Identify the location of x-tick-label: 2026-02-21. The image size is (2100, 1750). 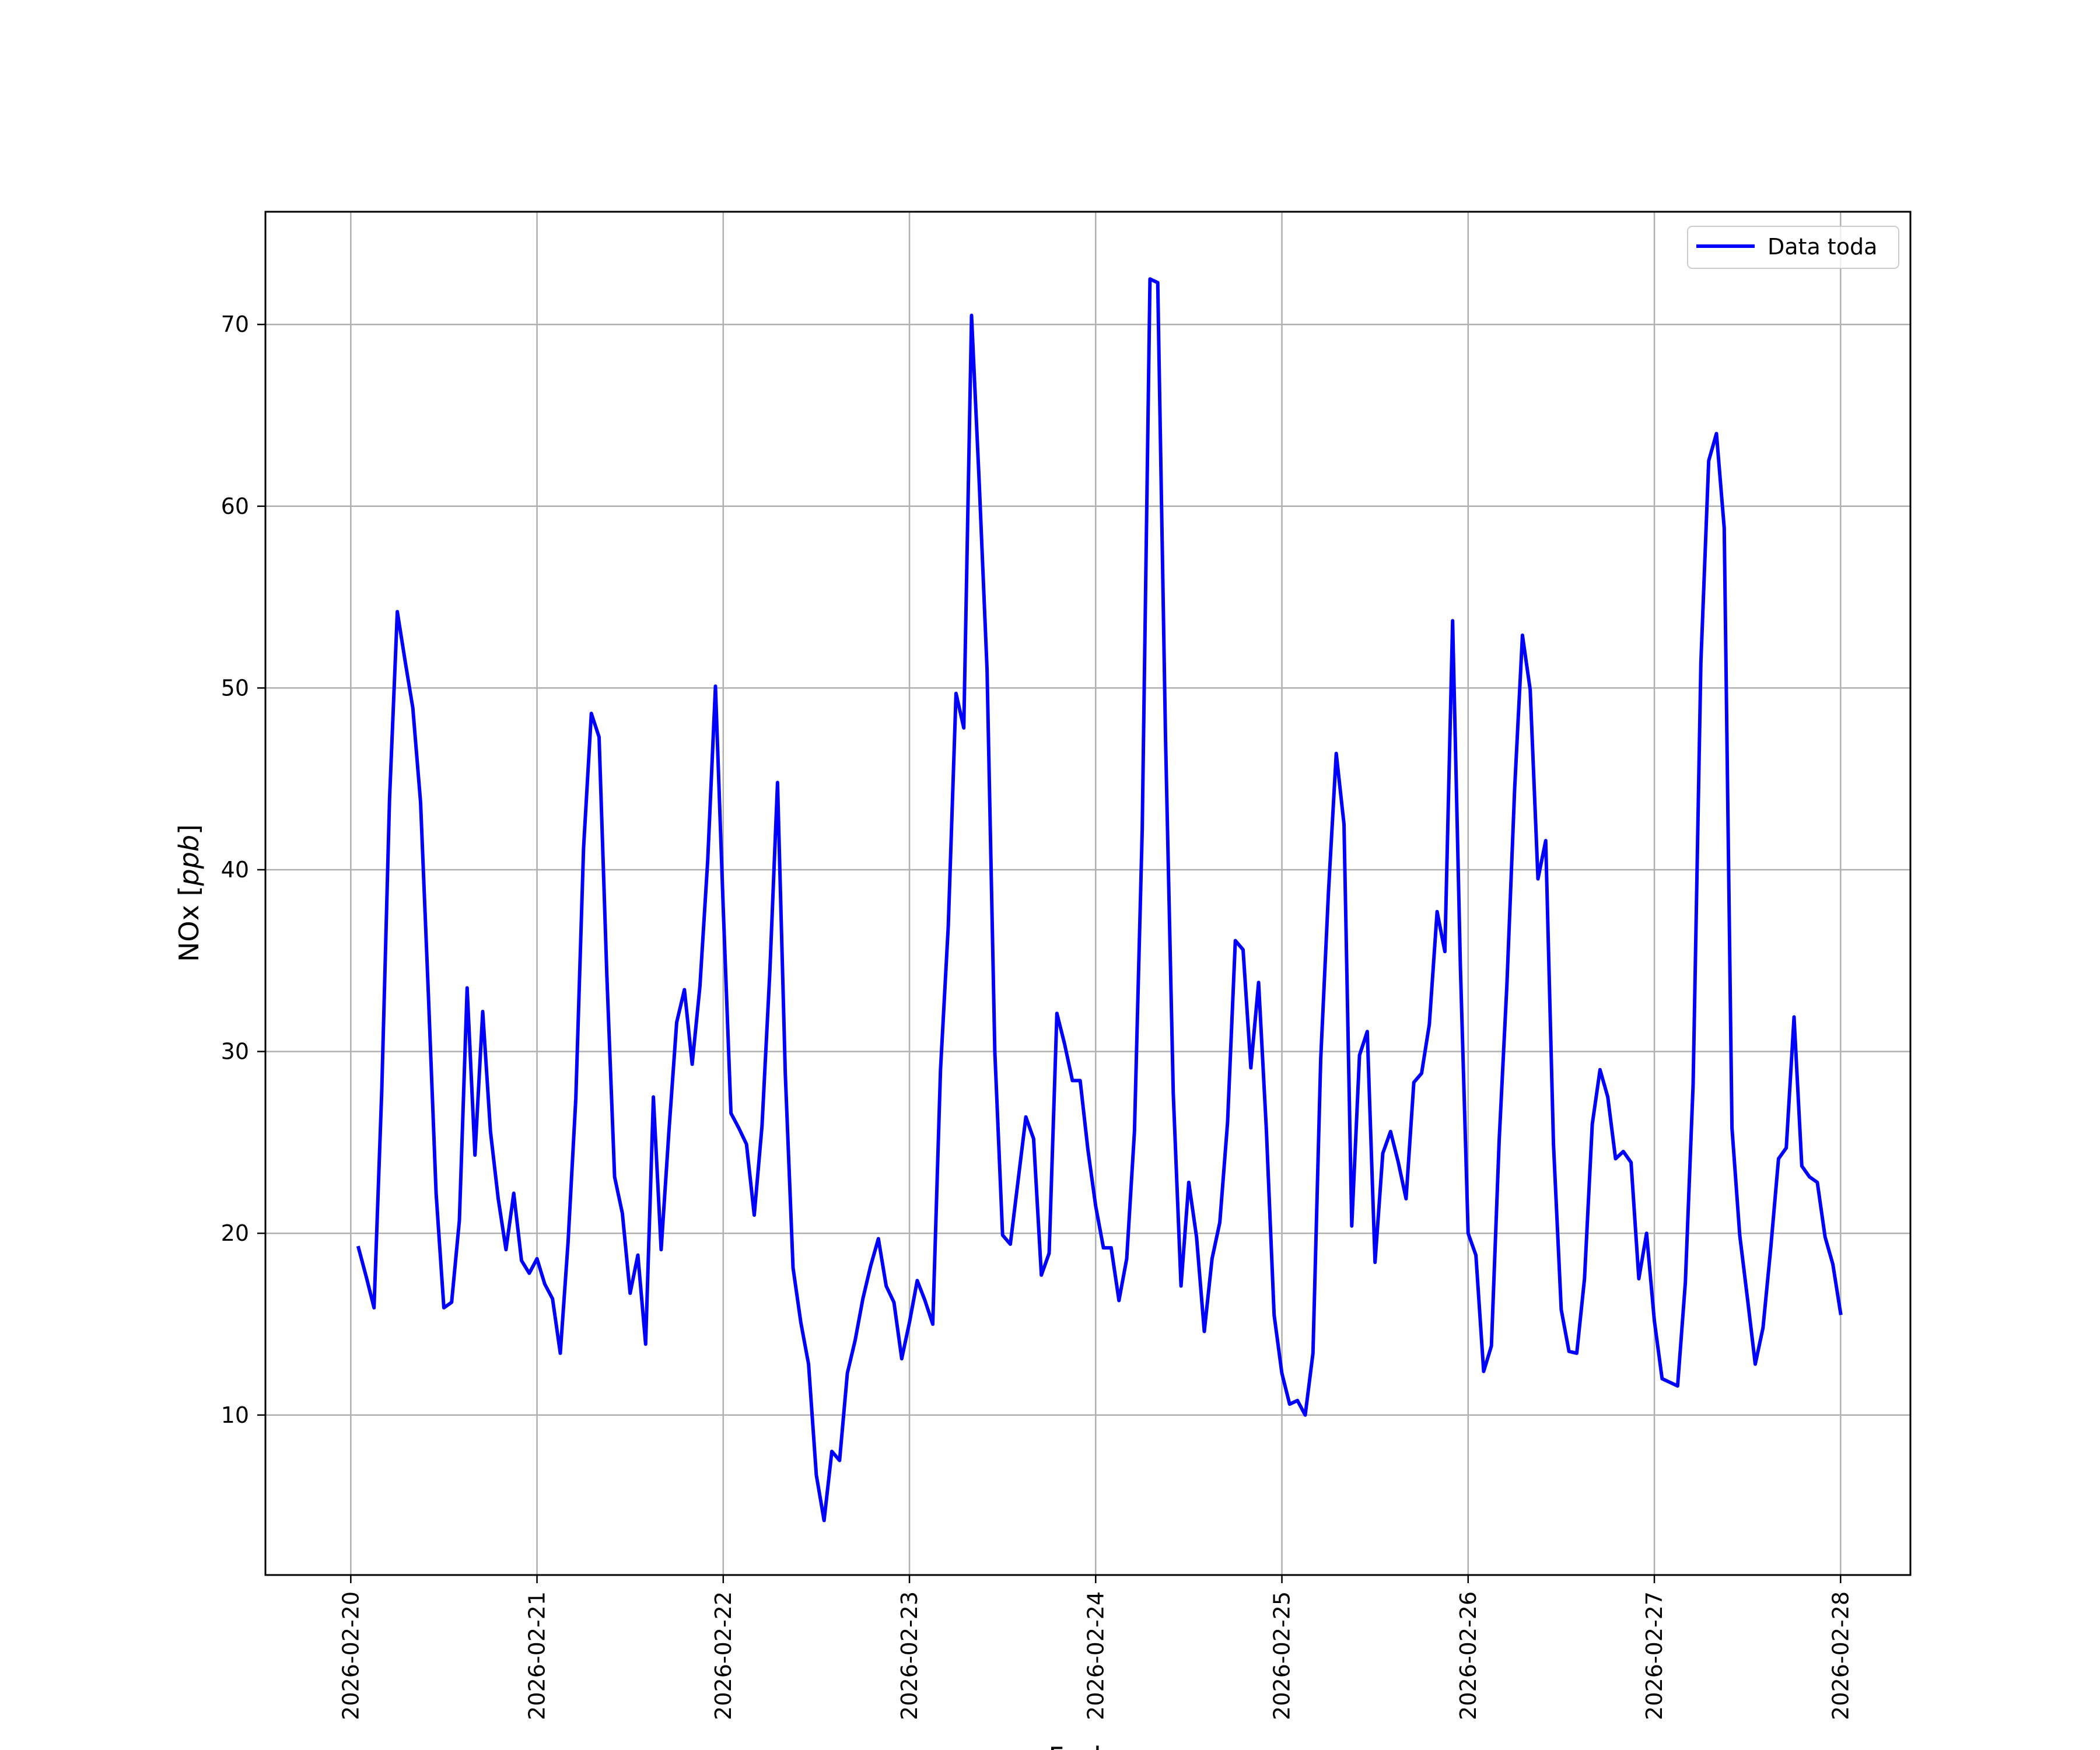
(537, 1655).